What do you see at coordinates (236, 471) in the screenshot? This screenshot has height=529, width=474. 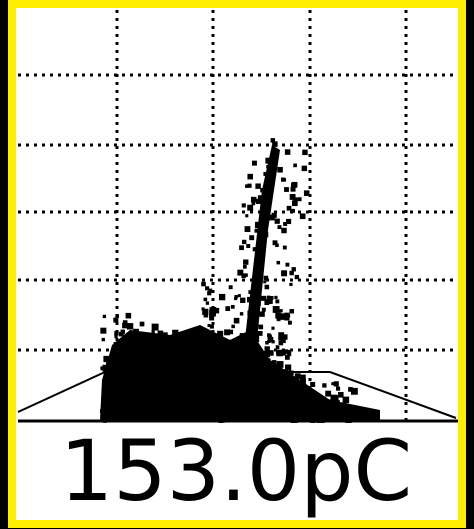 I see `reading: 153.0pC` at bounding box center [236, 471].